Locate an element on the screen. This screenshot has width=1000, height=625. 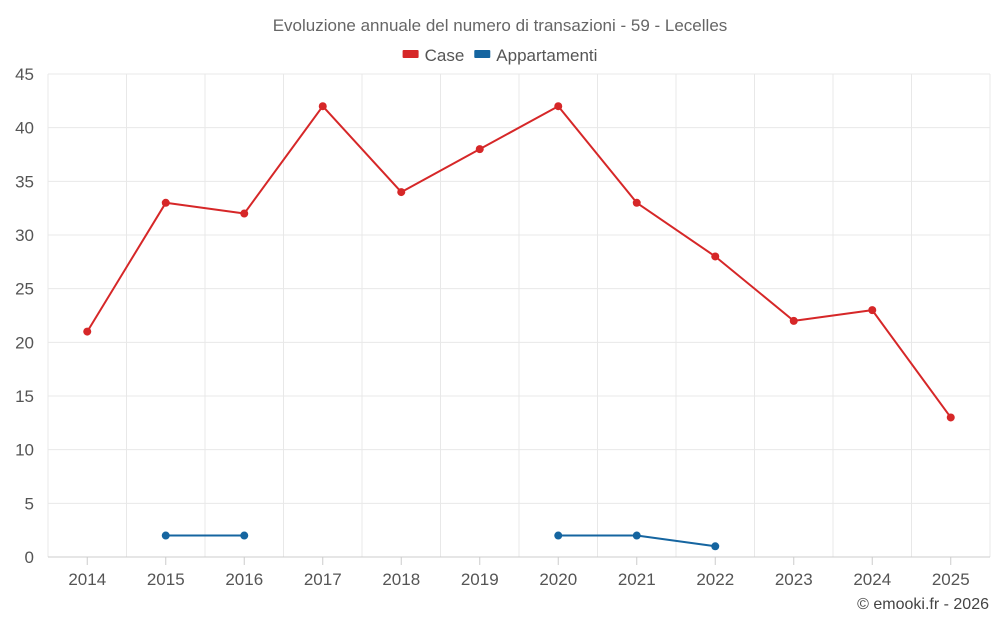
x-tick-label: 2020 is located at coordinates (558, 579).